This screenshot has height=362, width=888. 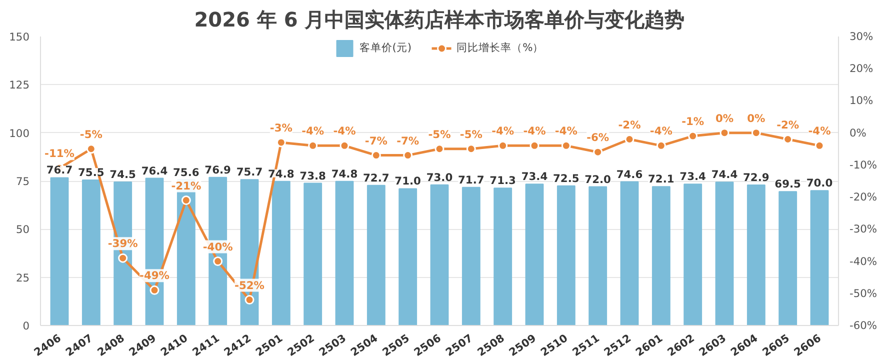 I want to click on data-label: 75.5, so click(x=91, y=173).